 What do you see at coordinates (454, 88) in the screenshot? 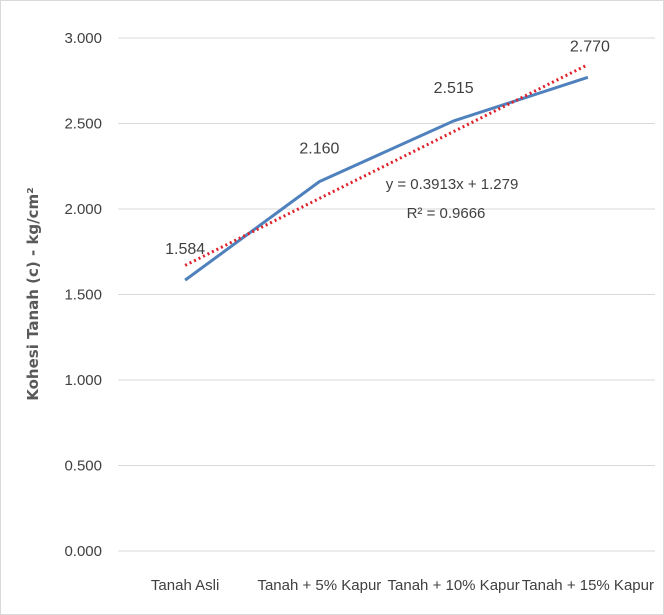
I see `data-label: 2.515` at bounding box center [454, 88].